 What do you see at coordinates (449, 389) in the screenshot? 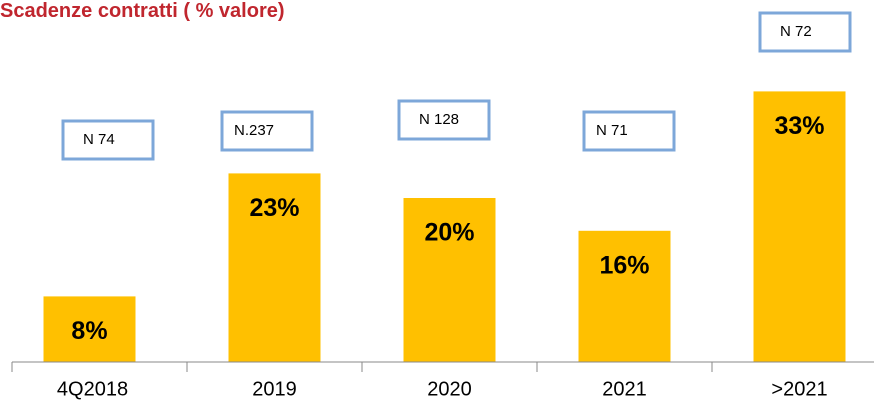
I see `x-tick-label: 2020` at bounding box center [449, 389].